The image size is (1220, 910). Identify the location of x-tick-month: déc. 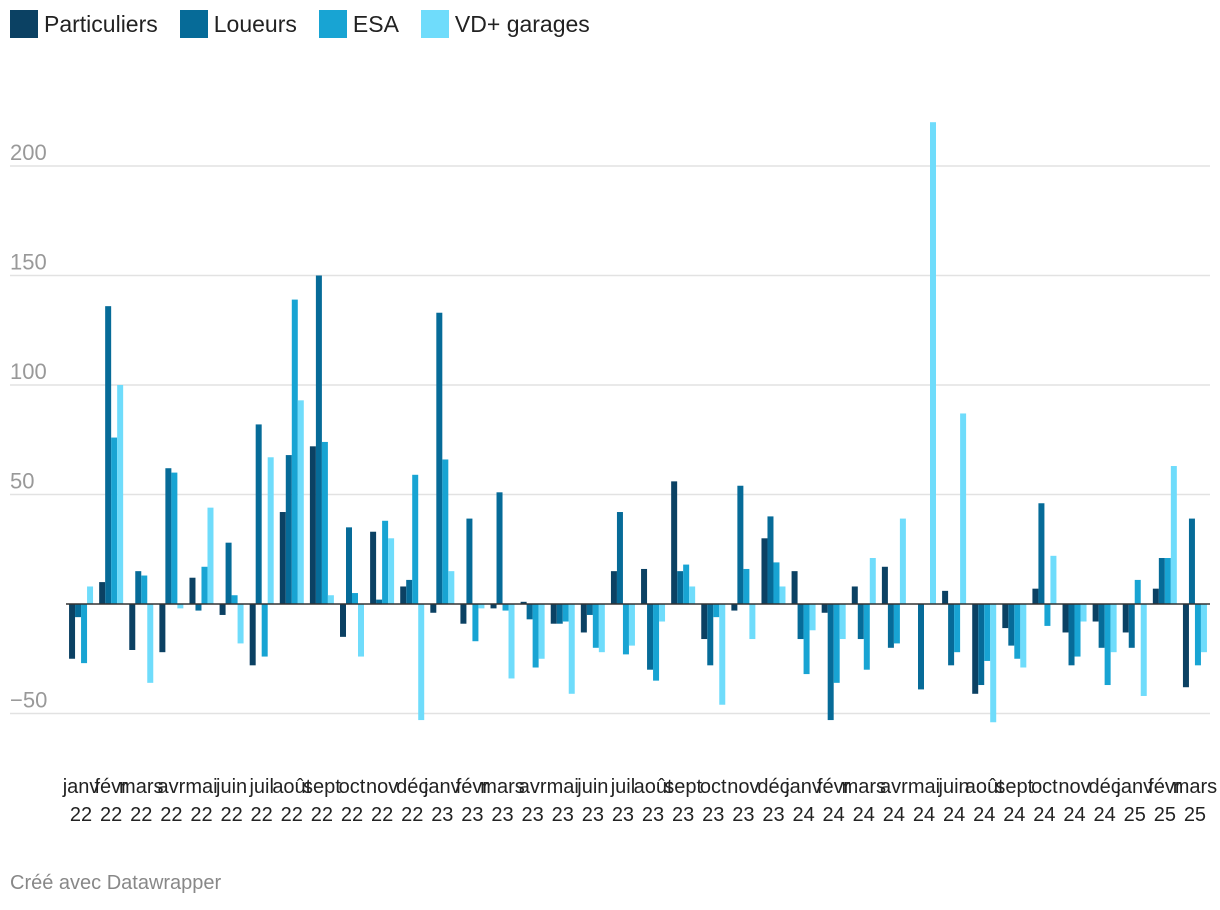
(412, 787).